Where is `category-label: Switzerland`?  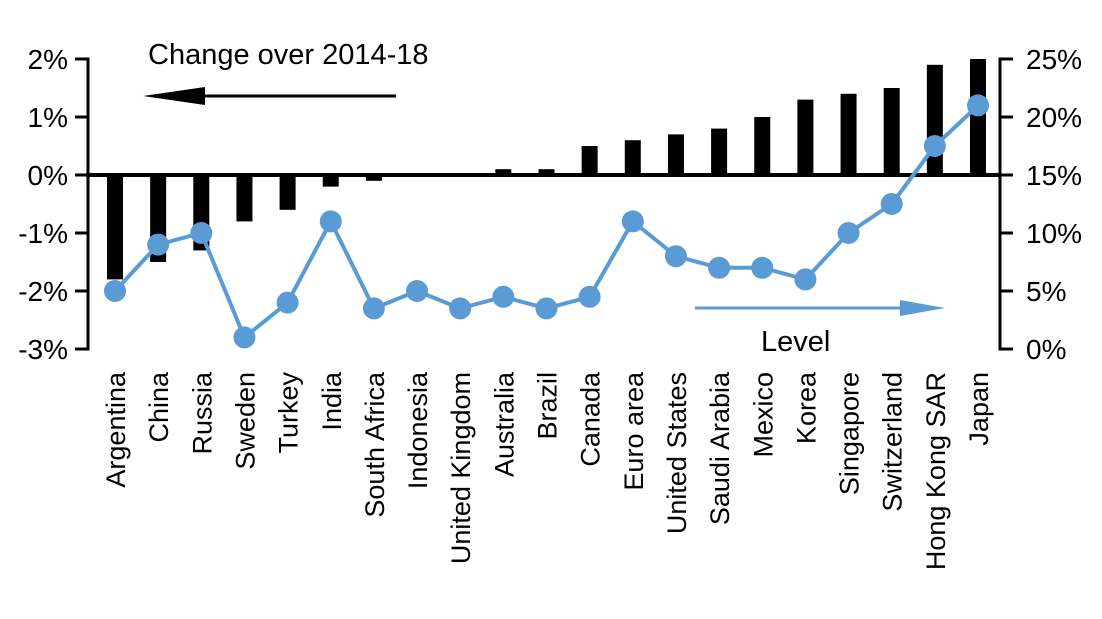
category-label: Switzerland is located at coordinates (893, 442).